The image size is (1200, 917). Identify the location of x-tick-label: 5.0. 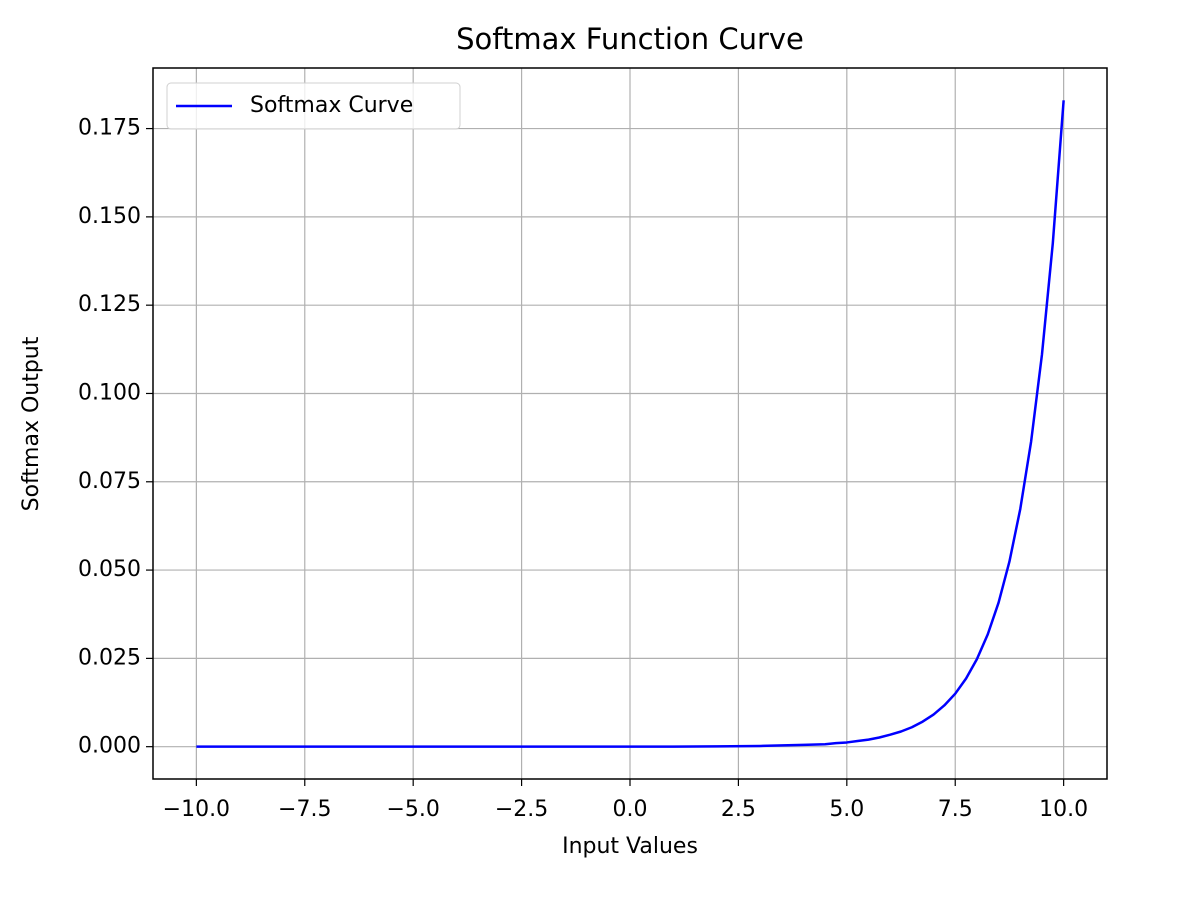
(846, 809).